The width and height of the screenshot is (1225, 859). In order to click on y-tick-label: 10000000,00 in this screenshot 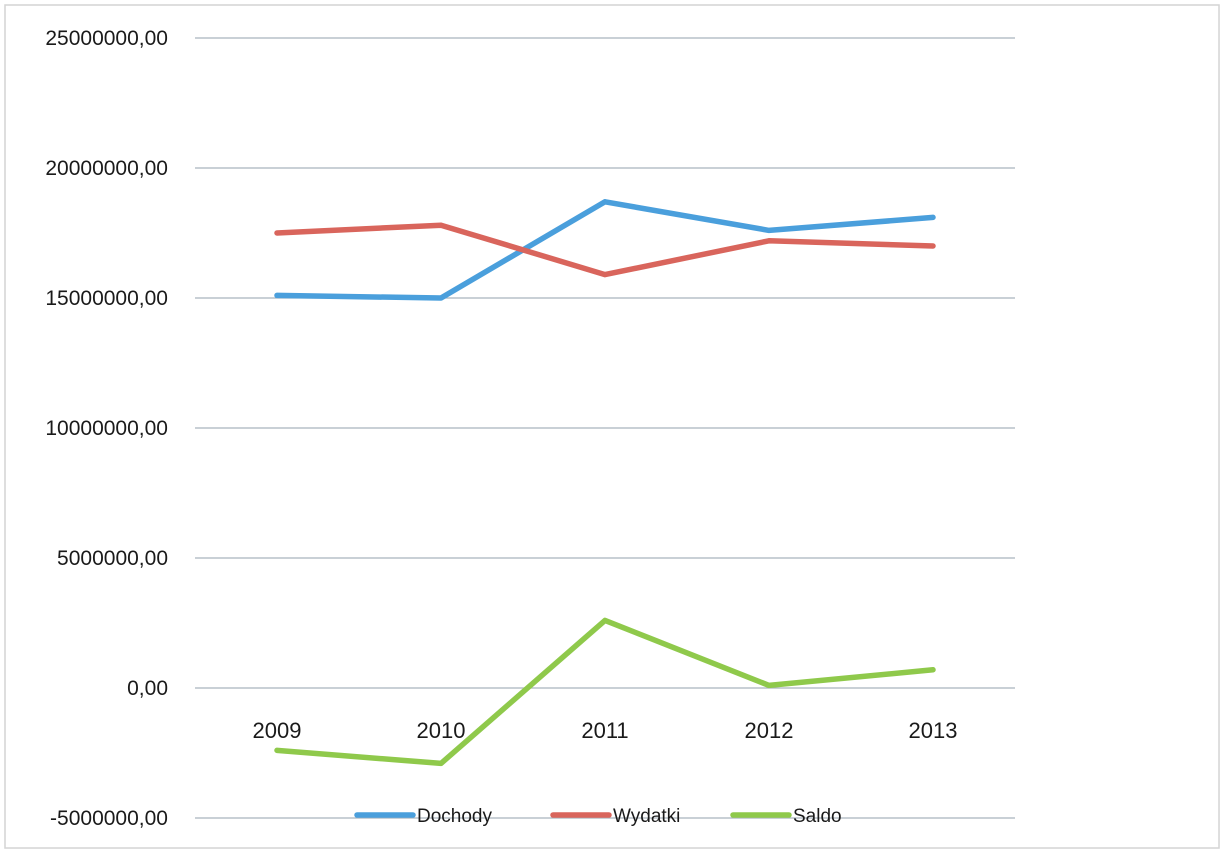, I will do `click(106, 428)`.